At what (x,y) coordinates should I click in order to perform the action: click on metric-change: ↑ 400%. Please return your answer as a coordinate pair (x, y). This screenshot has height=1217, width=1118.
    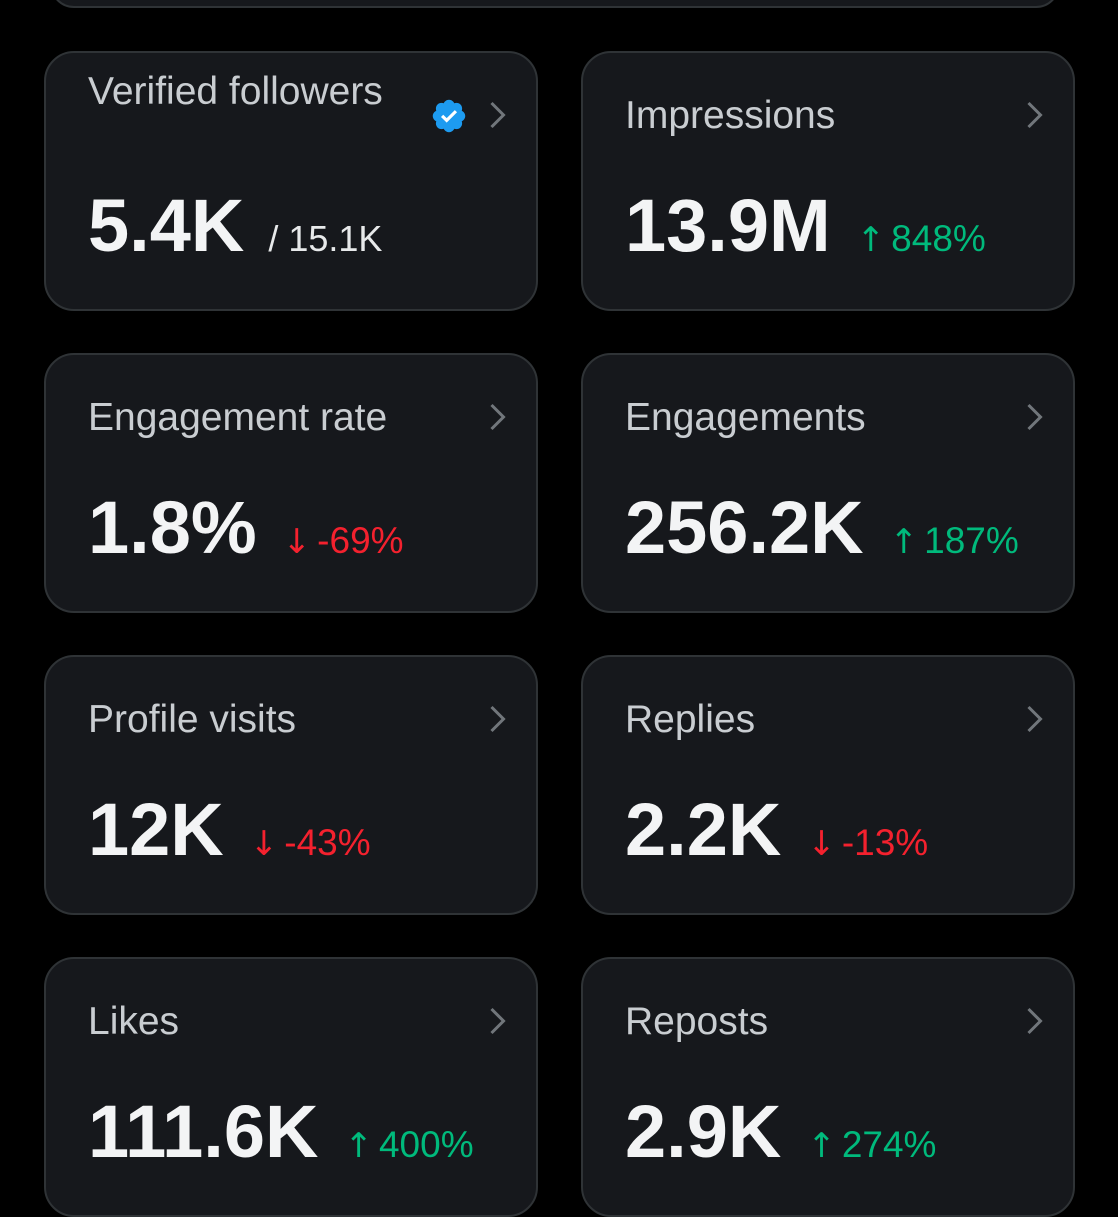
    Looking at the image, I should click on (408, 1145).